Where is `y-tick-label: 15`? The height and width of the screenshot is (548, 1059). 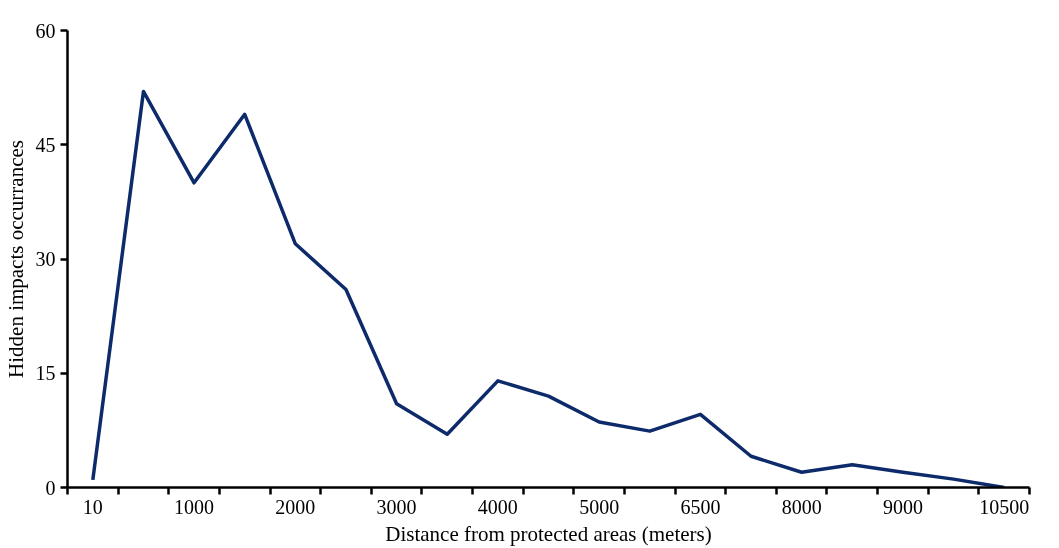
y-tick-label: 15 is located at coordinates (45, 373).